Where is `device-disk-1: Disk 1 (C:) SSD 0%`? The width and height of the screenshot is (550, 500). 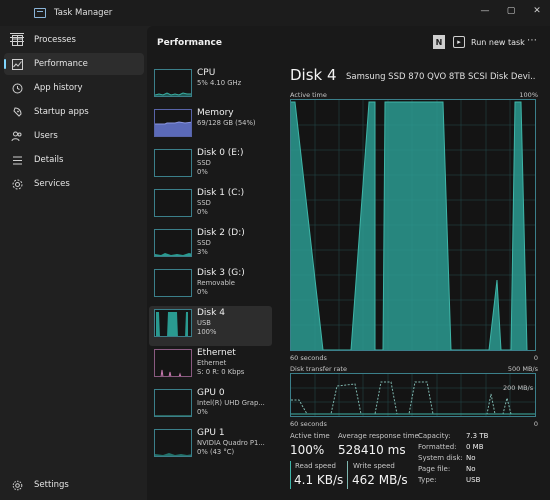
device-disk-1: Disk 1 (C:) SSD 0% is located at coordinates (210, 206).